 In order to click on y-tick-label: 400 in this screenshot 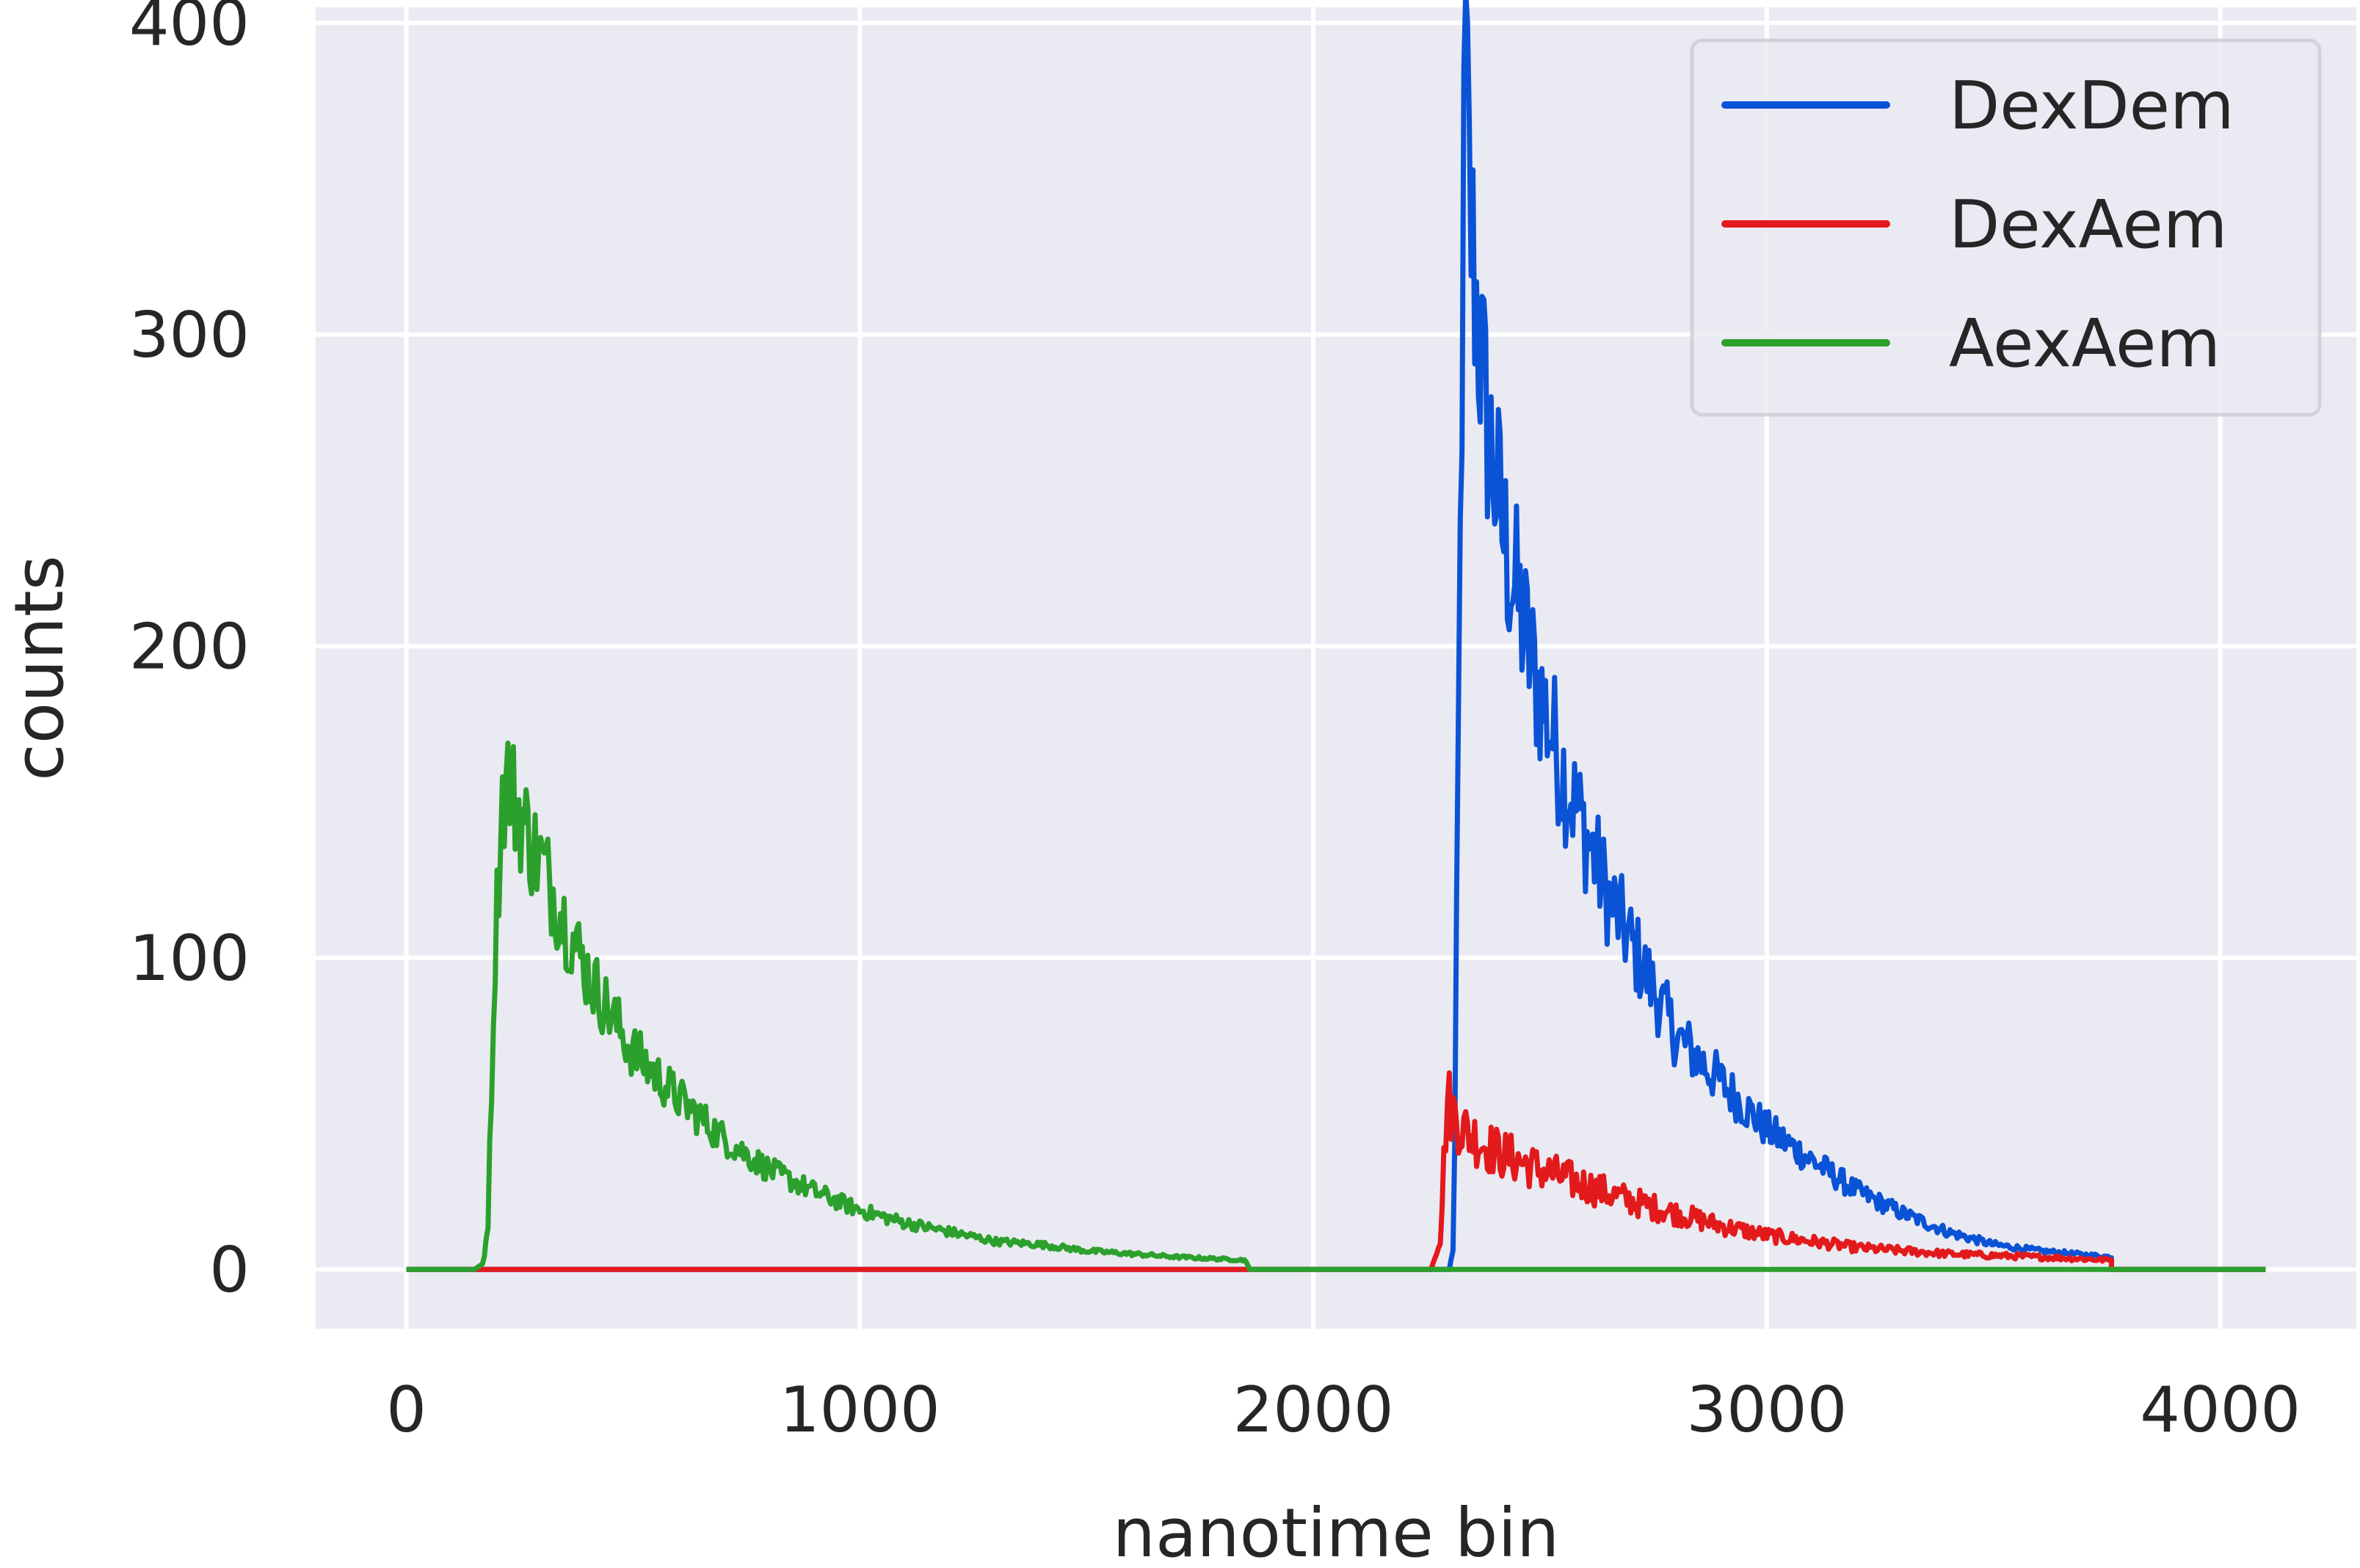, I will do `click(190, 30)`.